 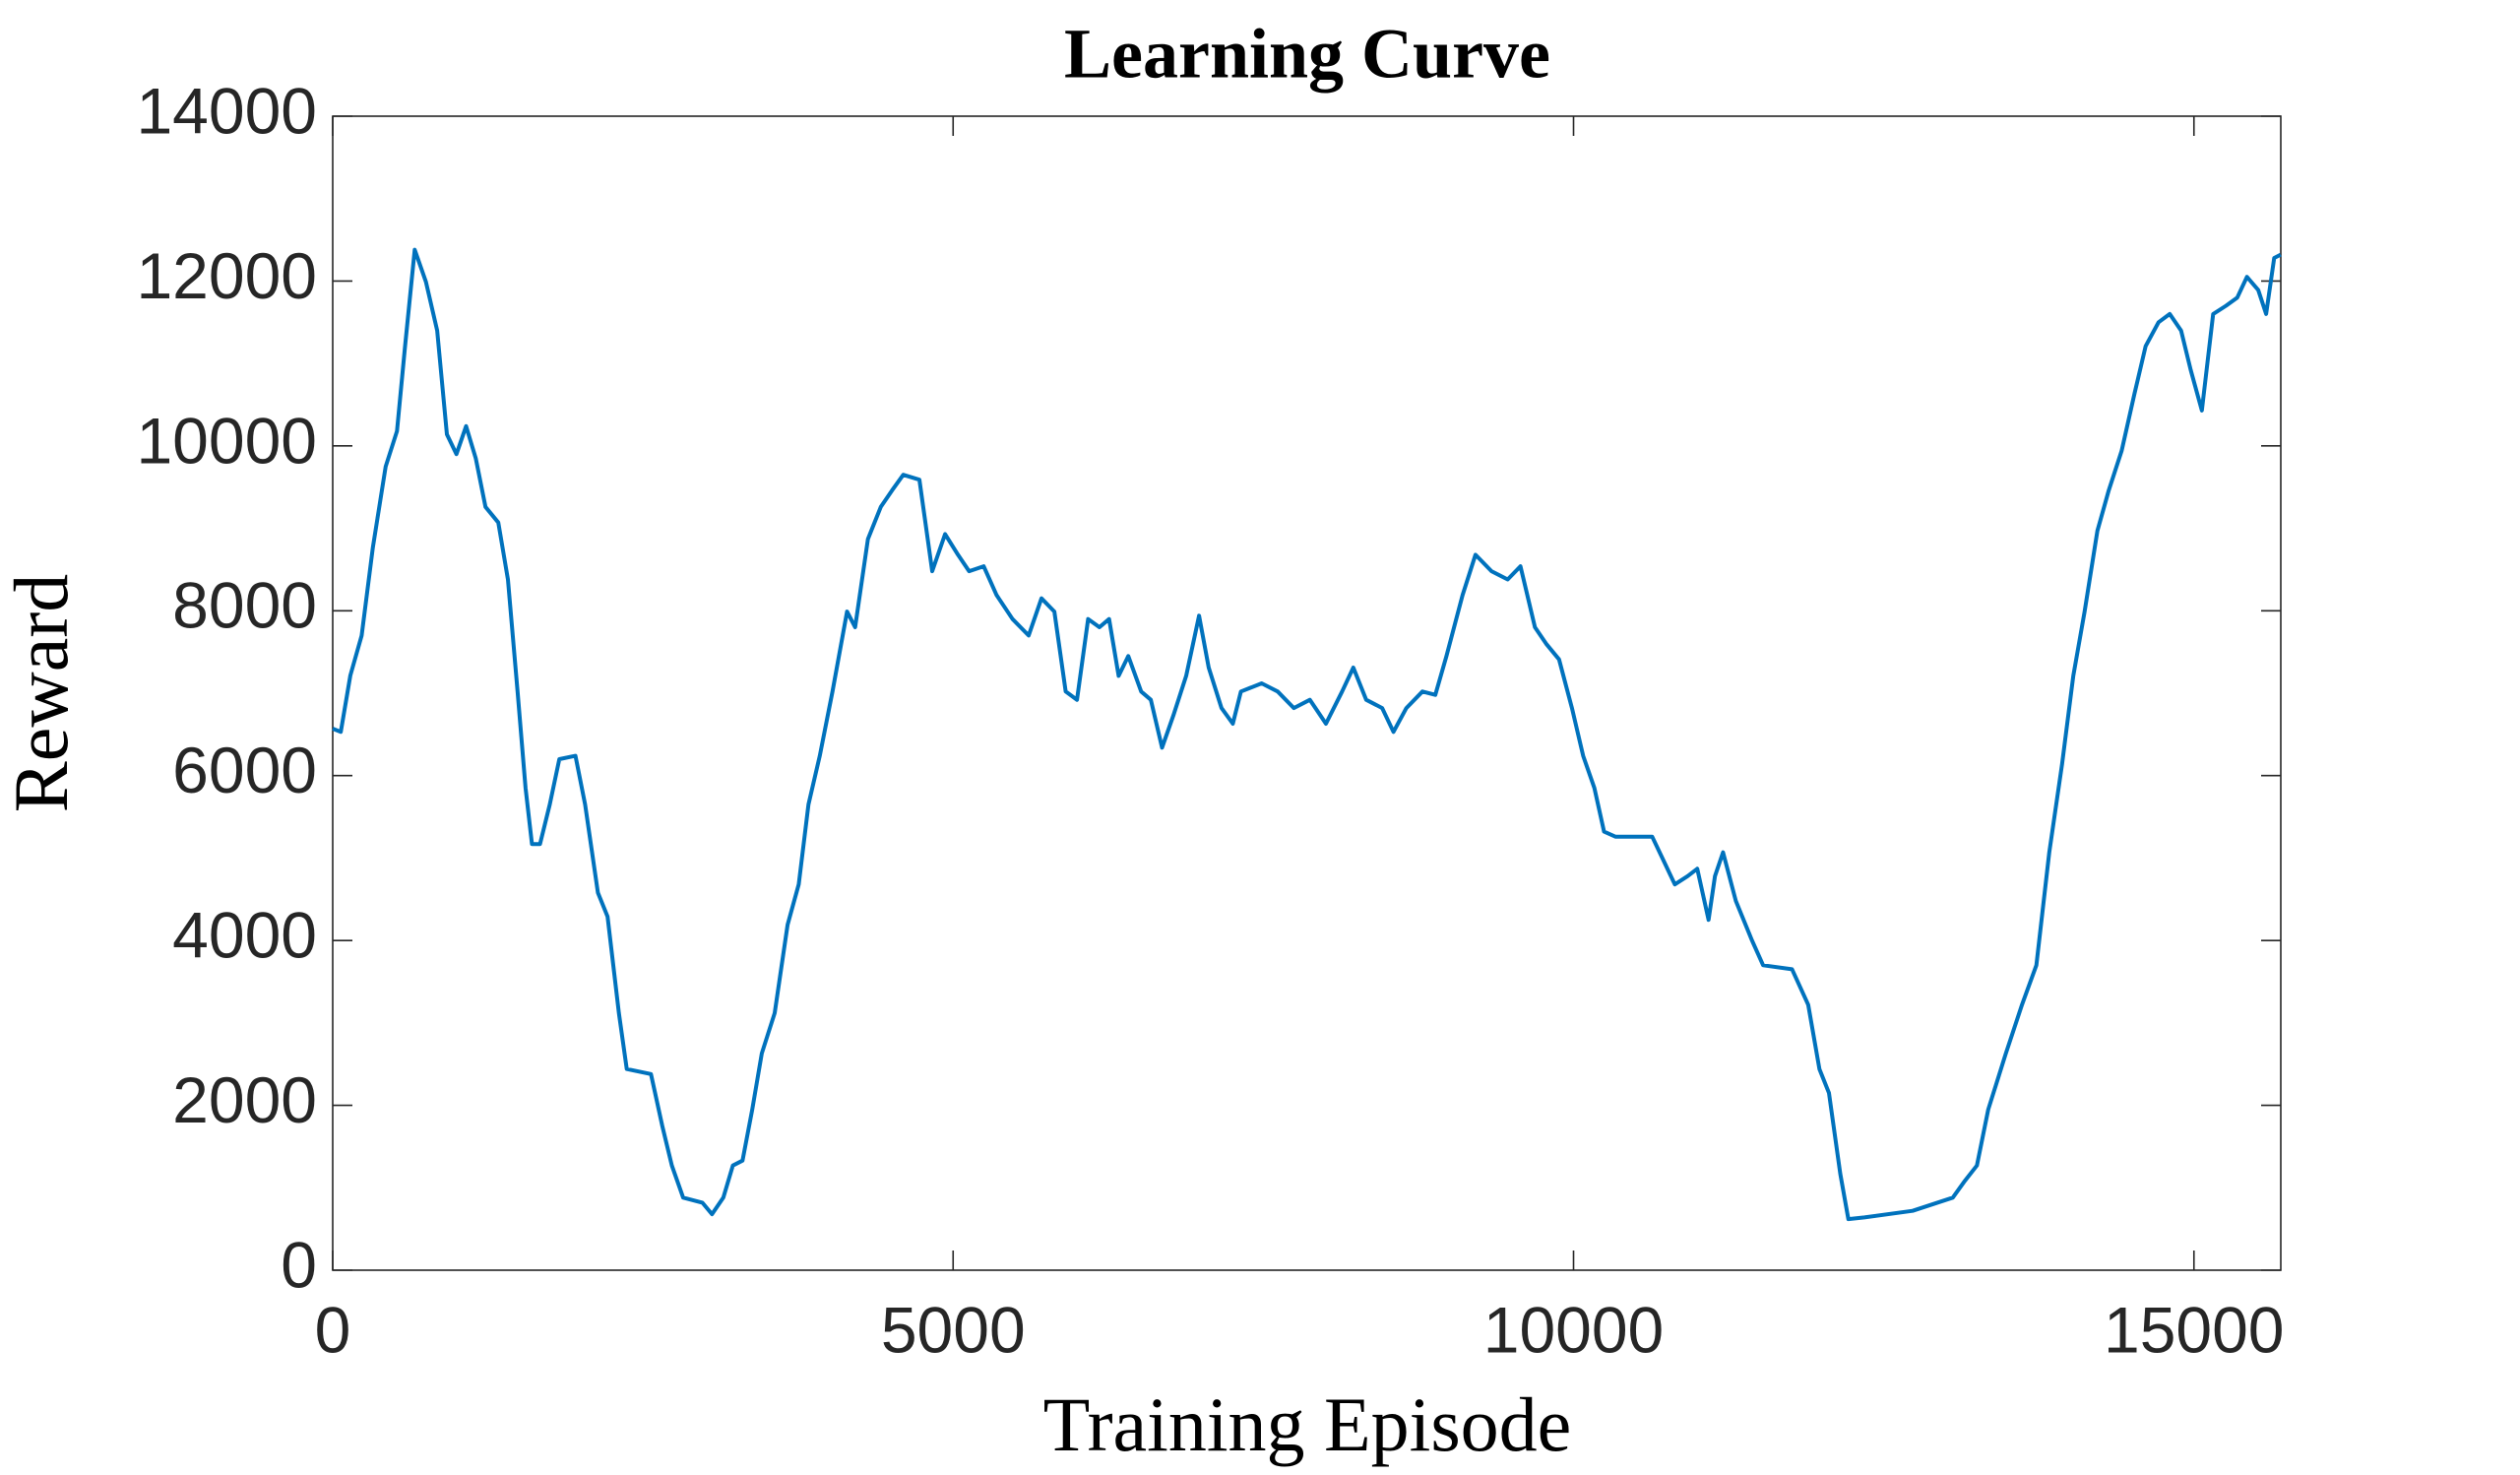 I want to click on y-tick-label: 8000, so click(x=244, y=605).